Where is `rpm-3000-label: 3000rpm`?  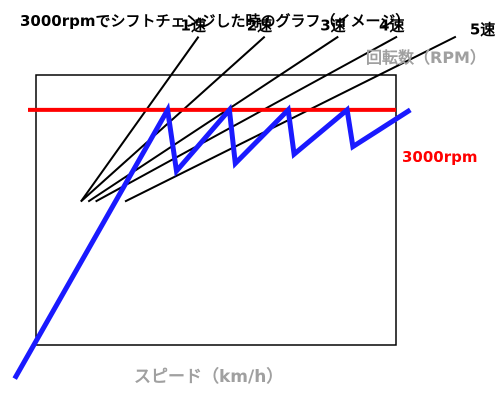 rpm-3000-label: 3000rpm is located at coordinates (440, 157).